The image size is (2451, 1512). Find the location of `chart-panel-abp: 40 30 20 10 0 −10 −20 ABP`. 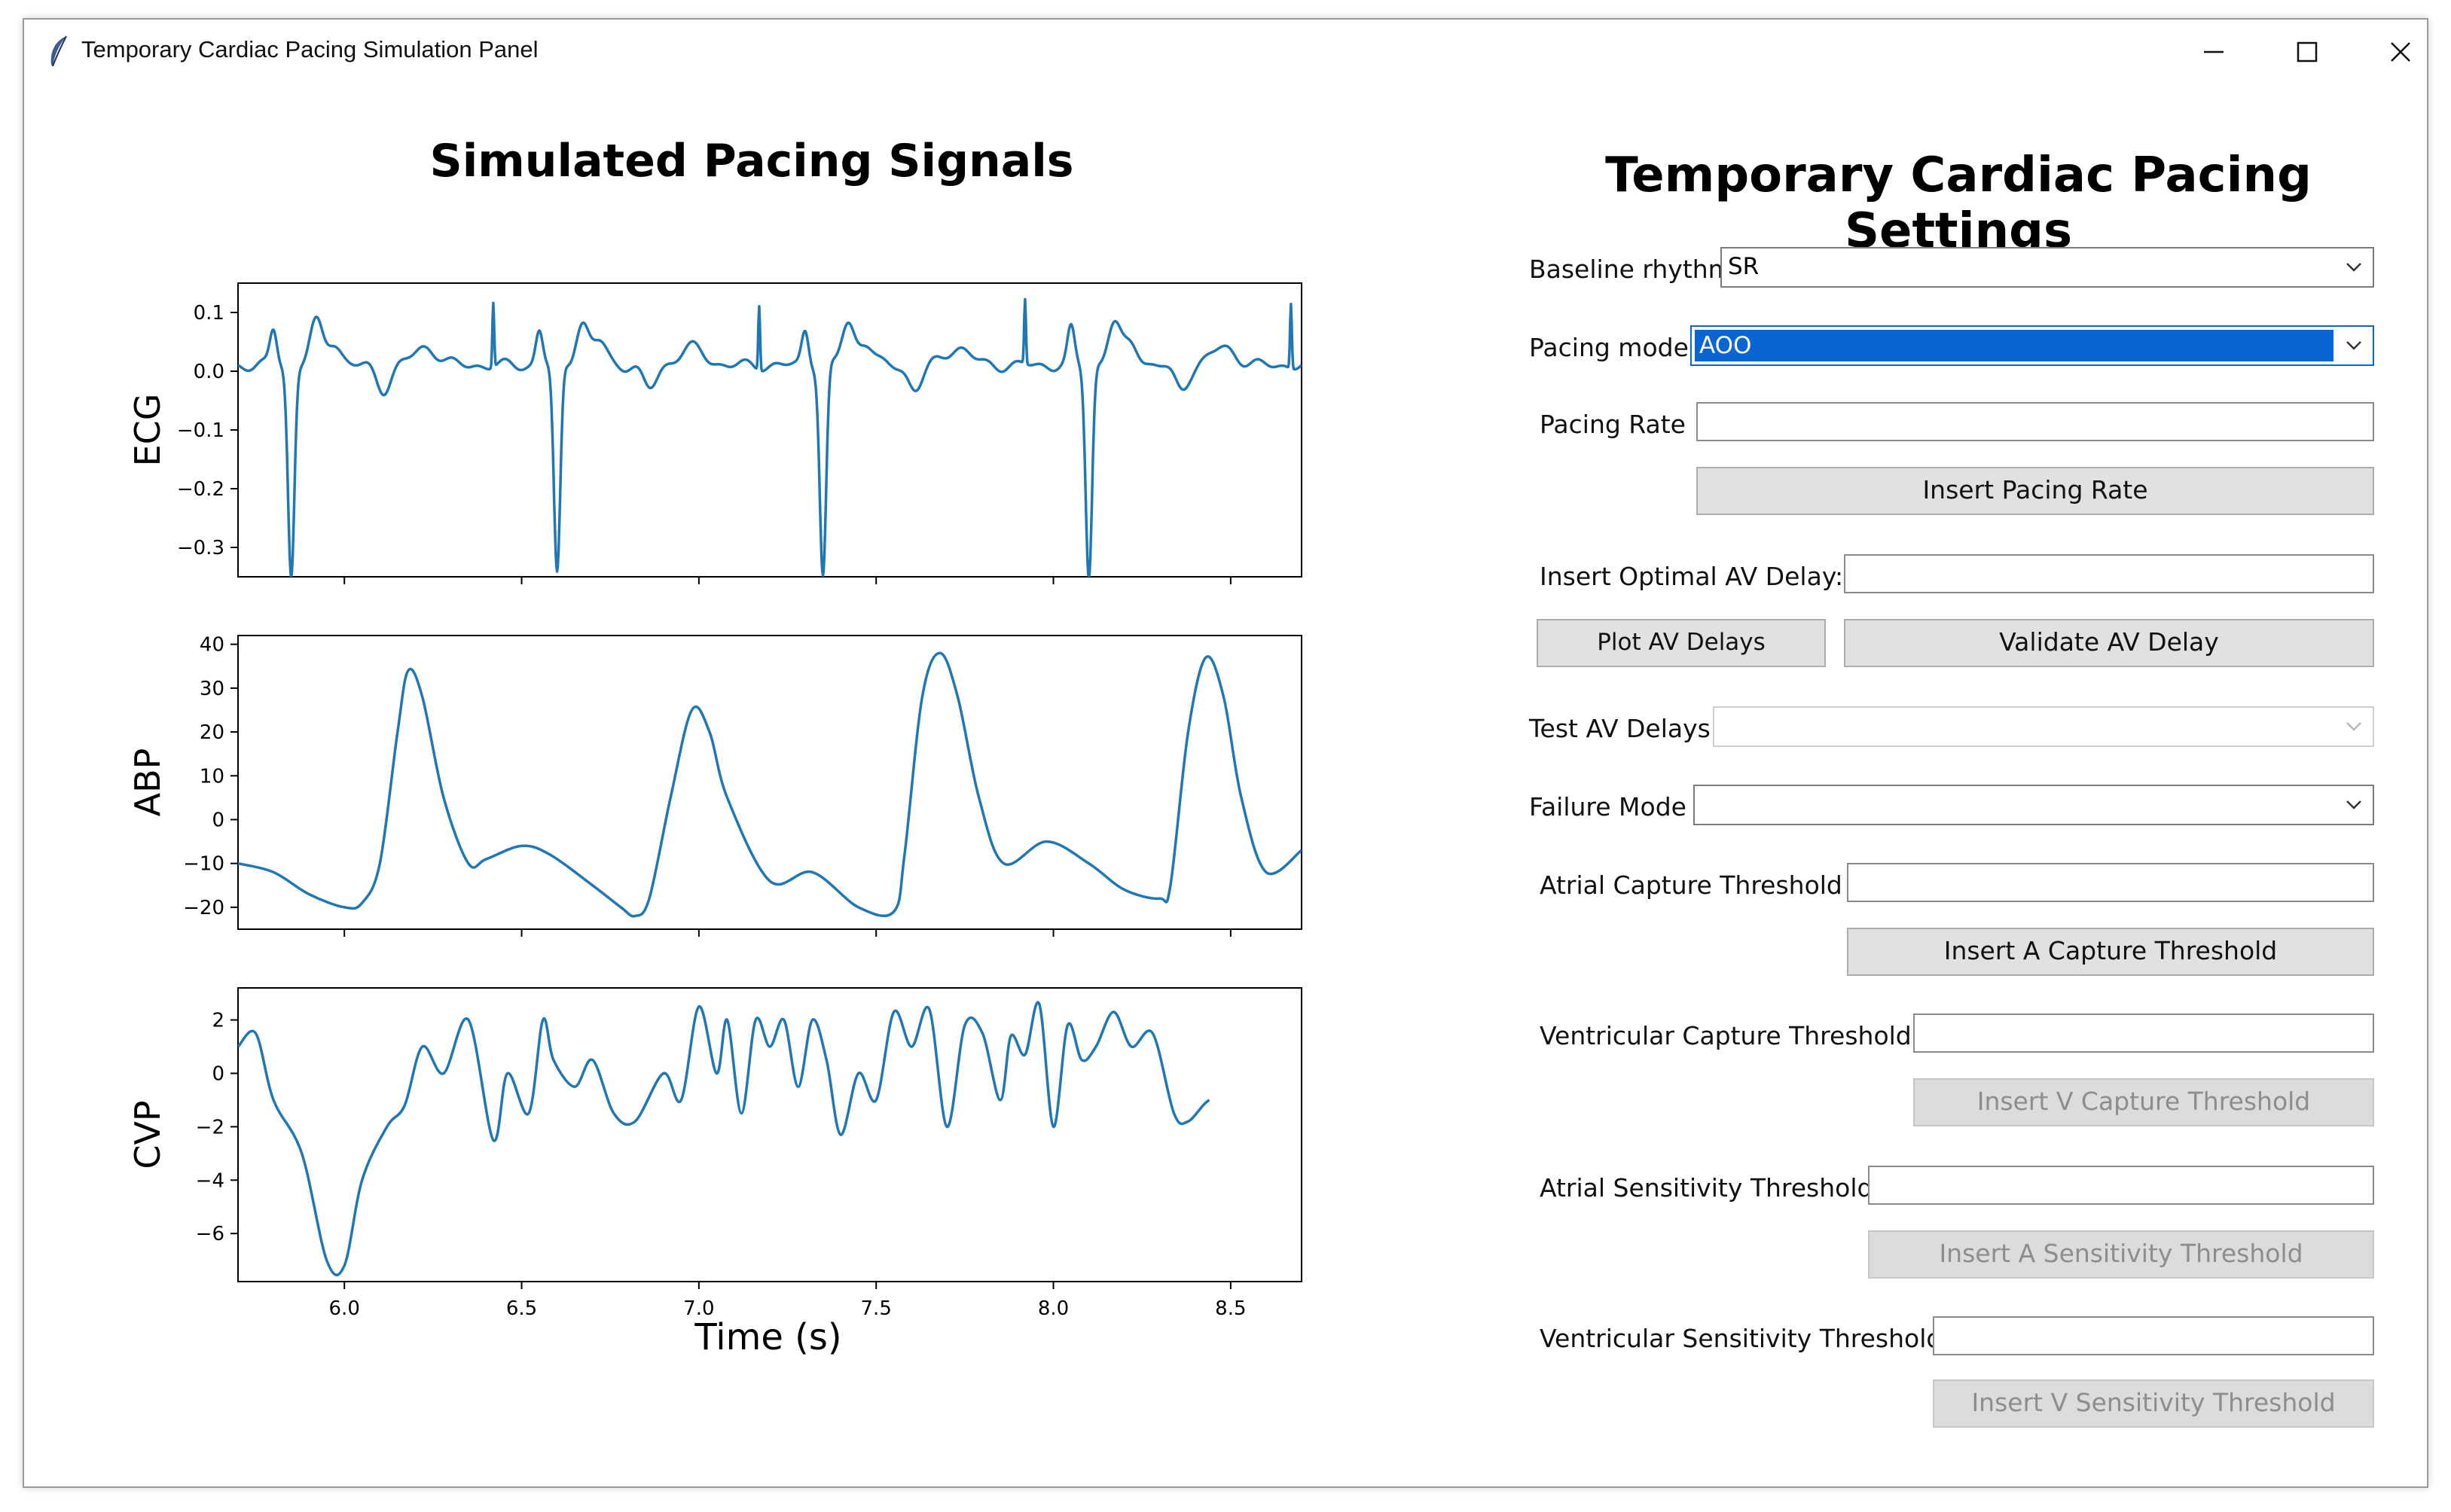

chart-panel-abp: 40 30 20 10 0 −10 −20 ABP is located at coordinates (714, 786).